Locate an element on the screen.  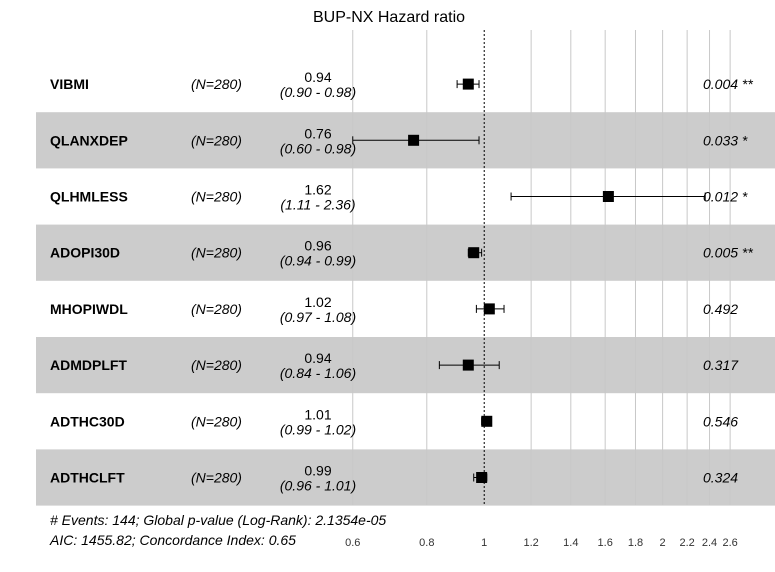
x-tick-label: 2.6 is located at coordinates (729, 543).